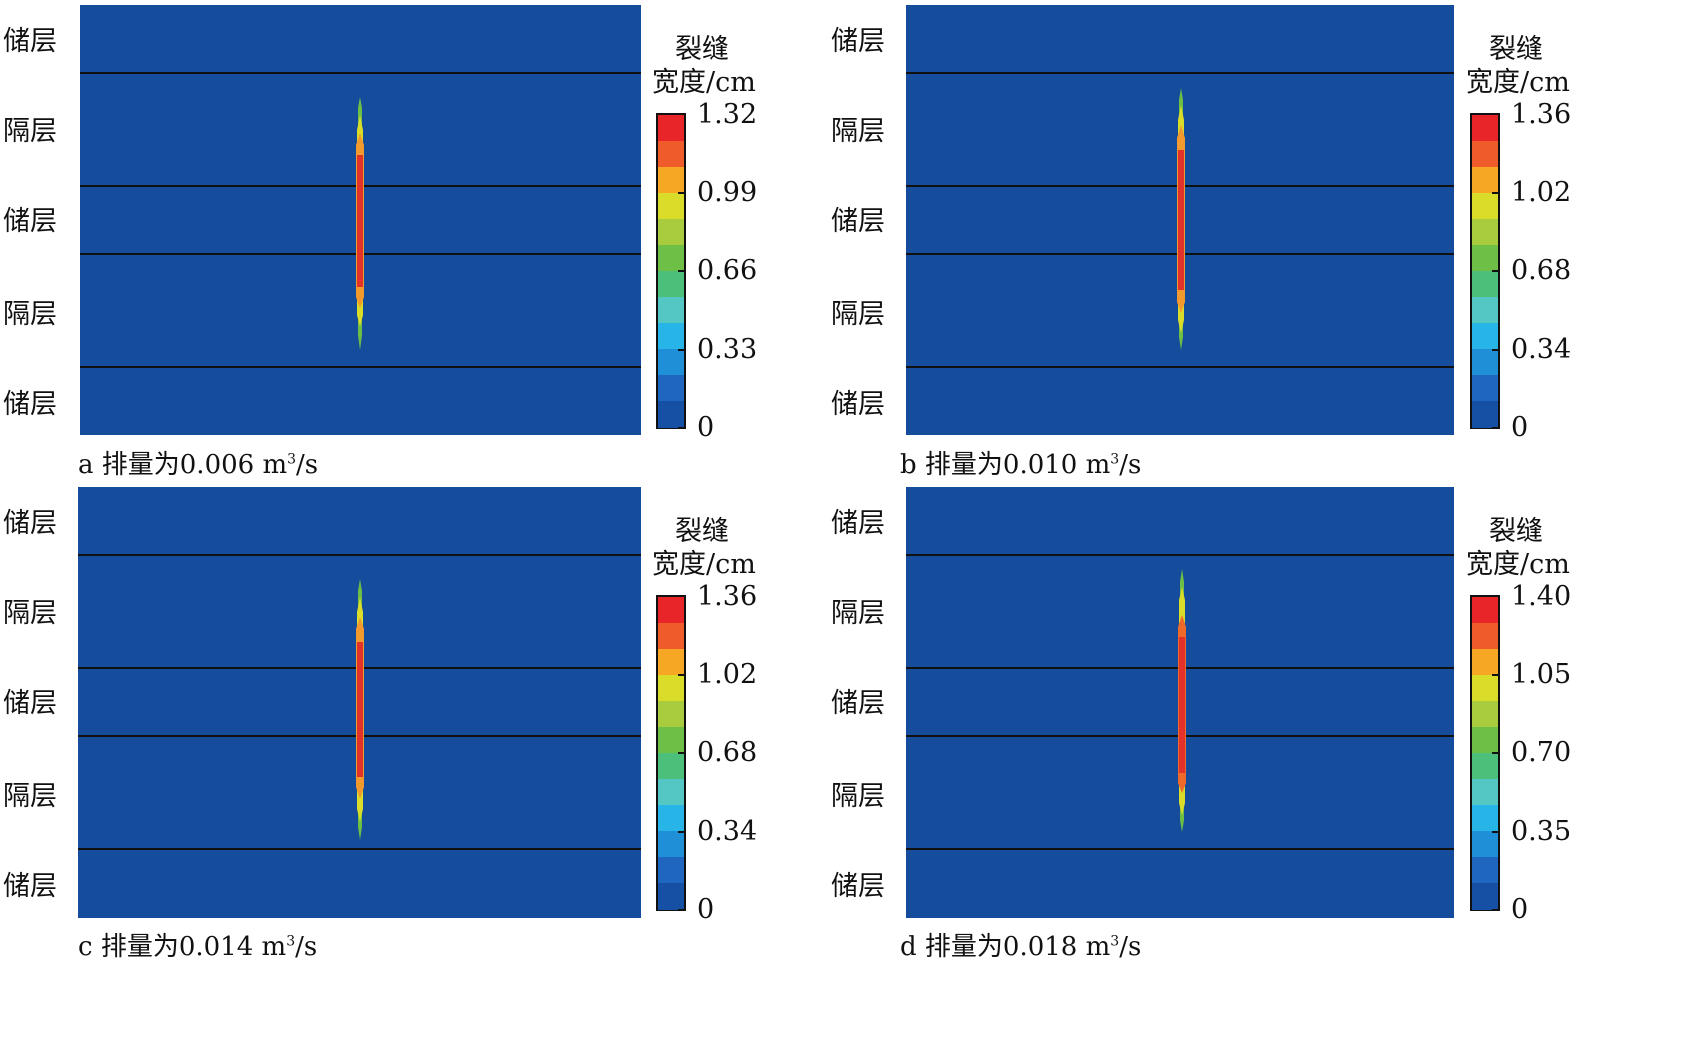 The height and width of the screenshot is (1042, 1696). I want to click on caption-text: c 排量为0.014 m, so click(182, 947).